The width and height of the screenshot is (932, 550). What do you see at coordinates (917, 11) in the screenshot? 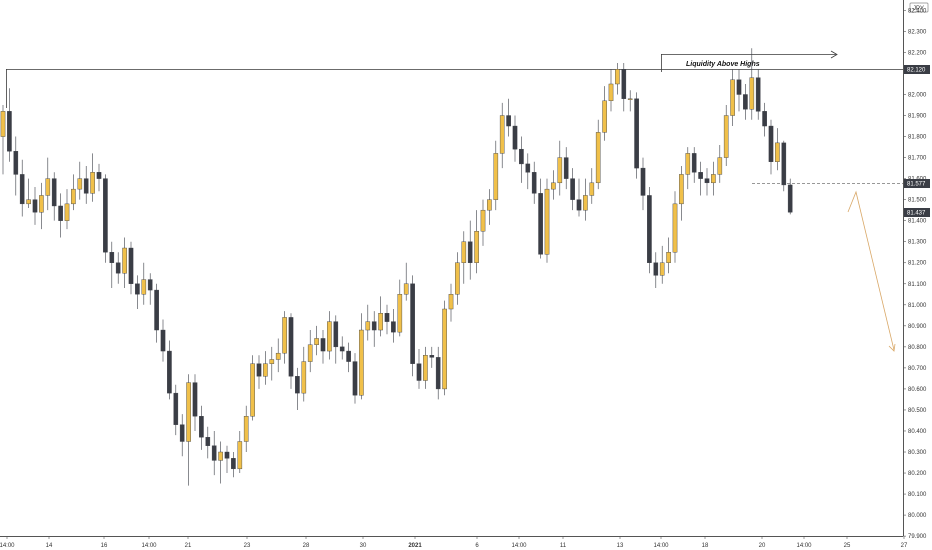
I see `price-tick-label: 82.400` at bounding box center [917, 11].